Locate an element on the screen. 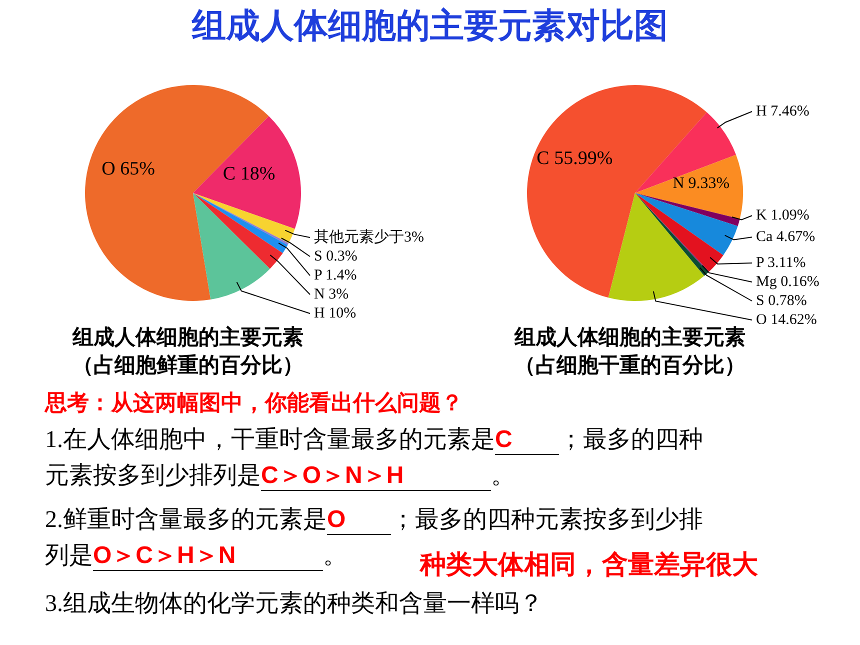  text: 1.在人体细胞中，干重时含量最多的元素是 is located at coordinates (270, 440).